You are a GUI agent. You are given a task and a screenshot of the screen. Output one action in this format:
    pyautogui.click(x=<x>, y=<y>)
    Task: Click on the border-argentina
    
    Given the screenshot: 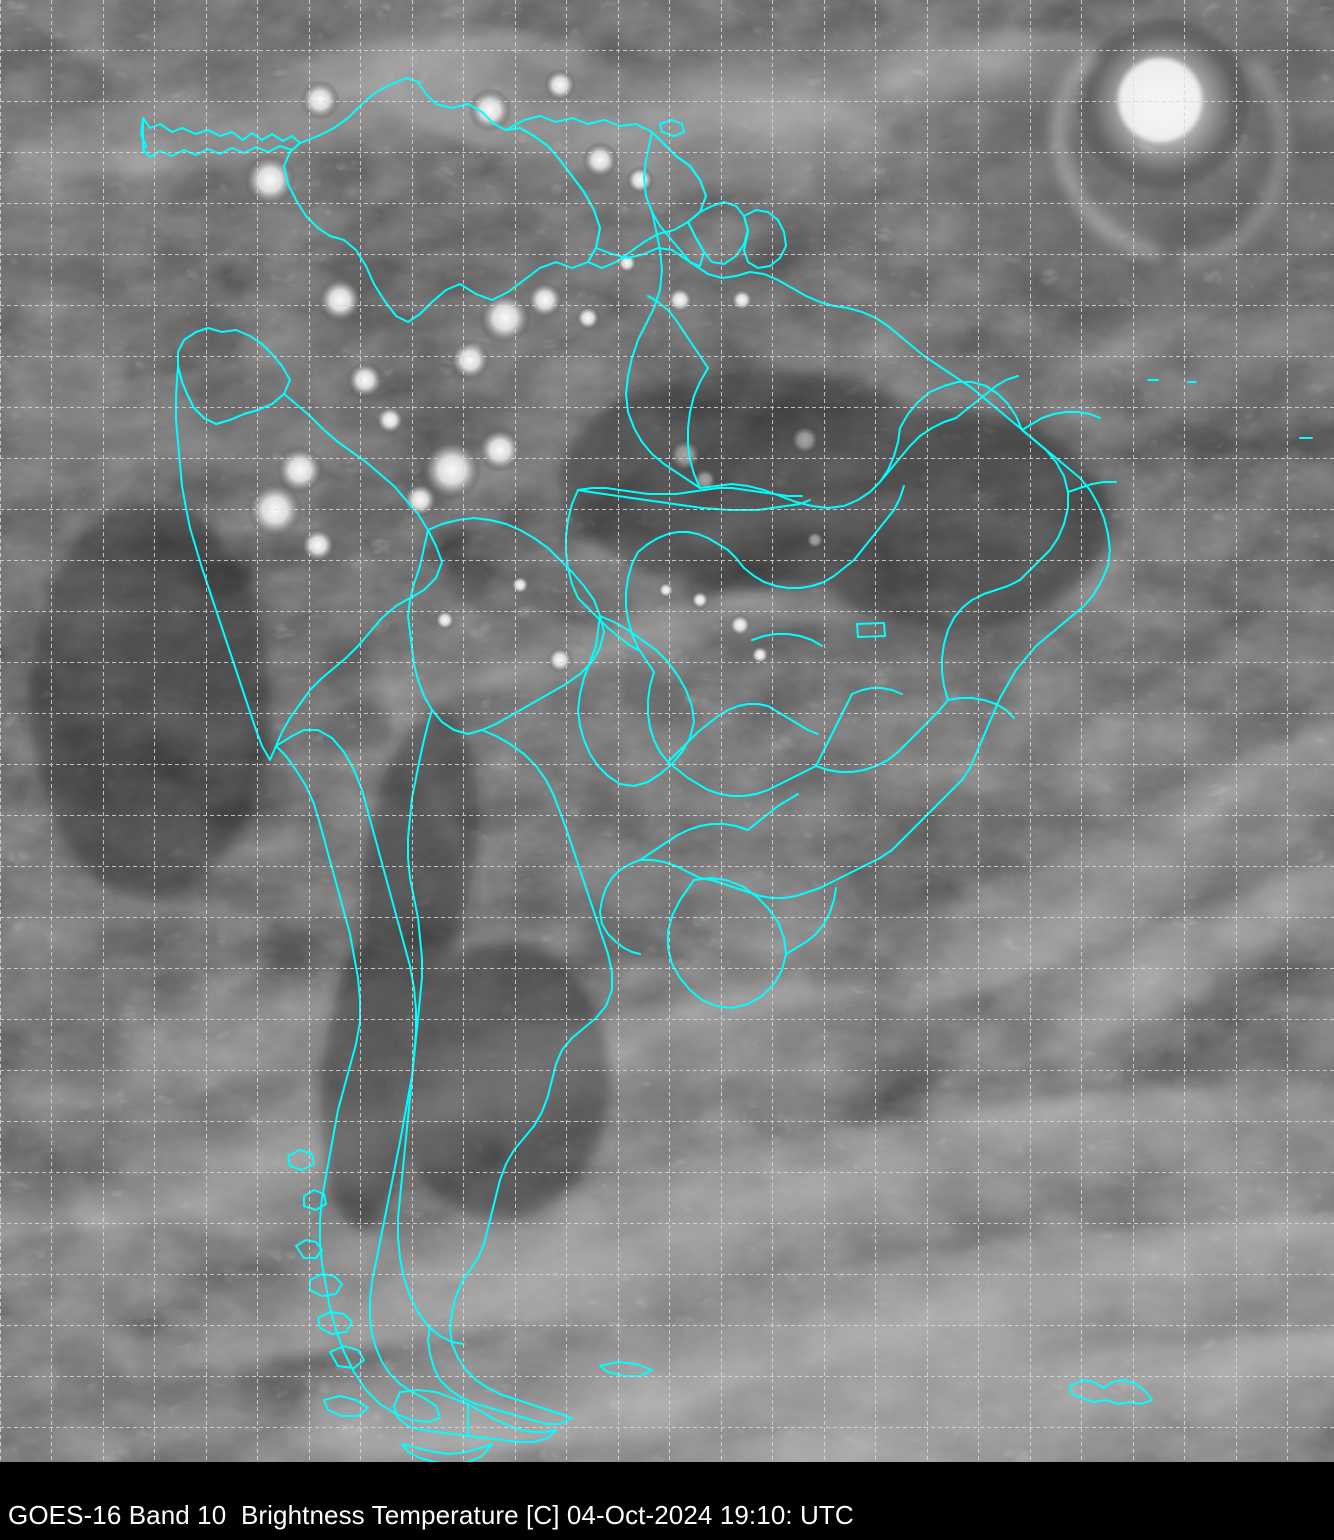 What is the action you would take?
    pyautogui.click(x=520, y=1077)
    